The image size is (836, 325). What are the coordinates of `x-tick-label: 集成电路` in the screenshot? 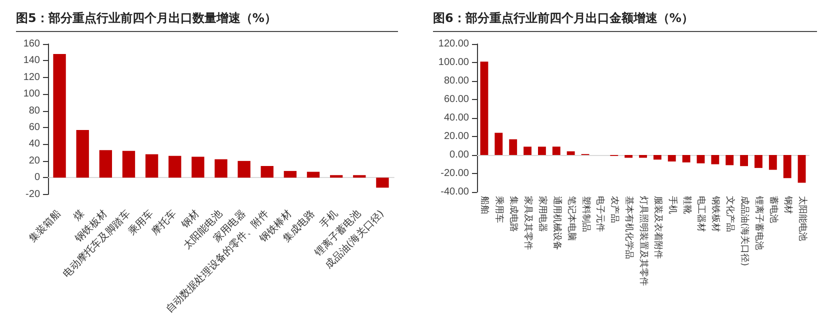 It's located at (514, 214).